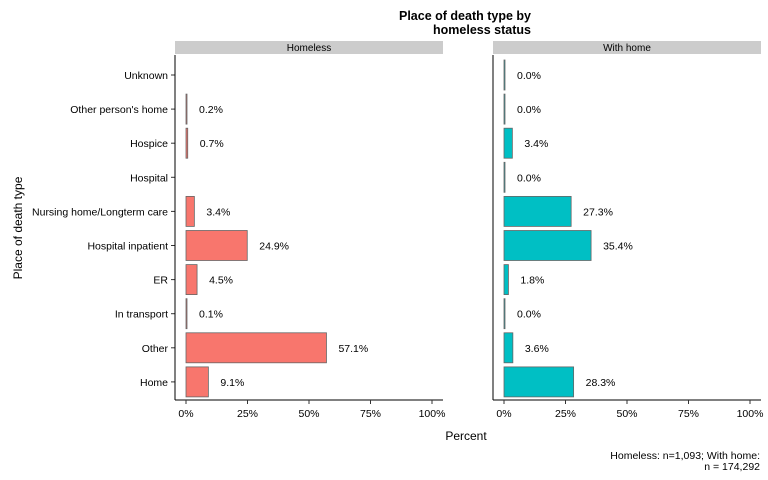  Describe the element at coordinates (601, 383) in the screenshot. I see `data-label: 28.3%` at that location.